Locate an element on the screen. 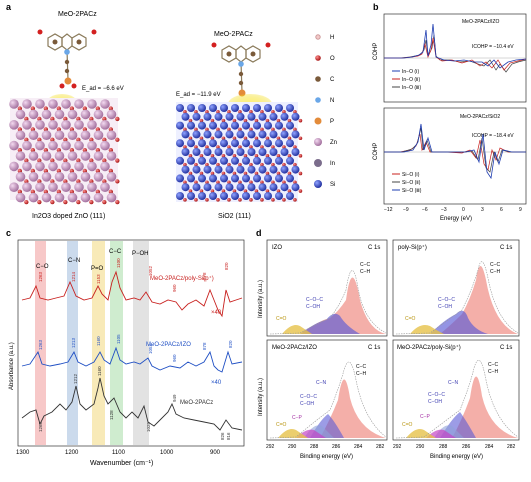 Image resolution: width=531 pixels, height=482 pixels. svg-text: 1263 is located at coordinates (40, 426).